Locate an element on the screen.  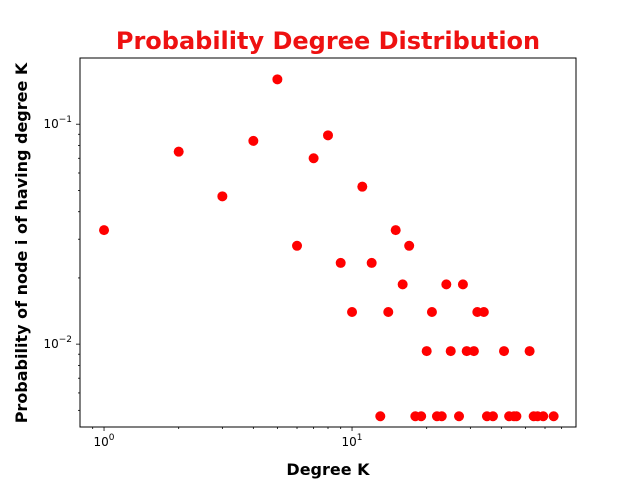
x-axis-label: Degree K is located at coordinates (328, 469).